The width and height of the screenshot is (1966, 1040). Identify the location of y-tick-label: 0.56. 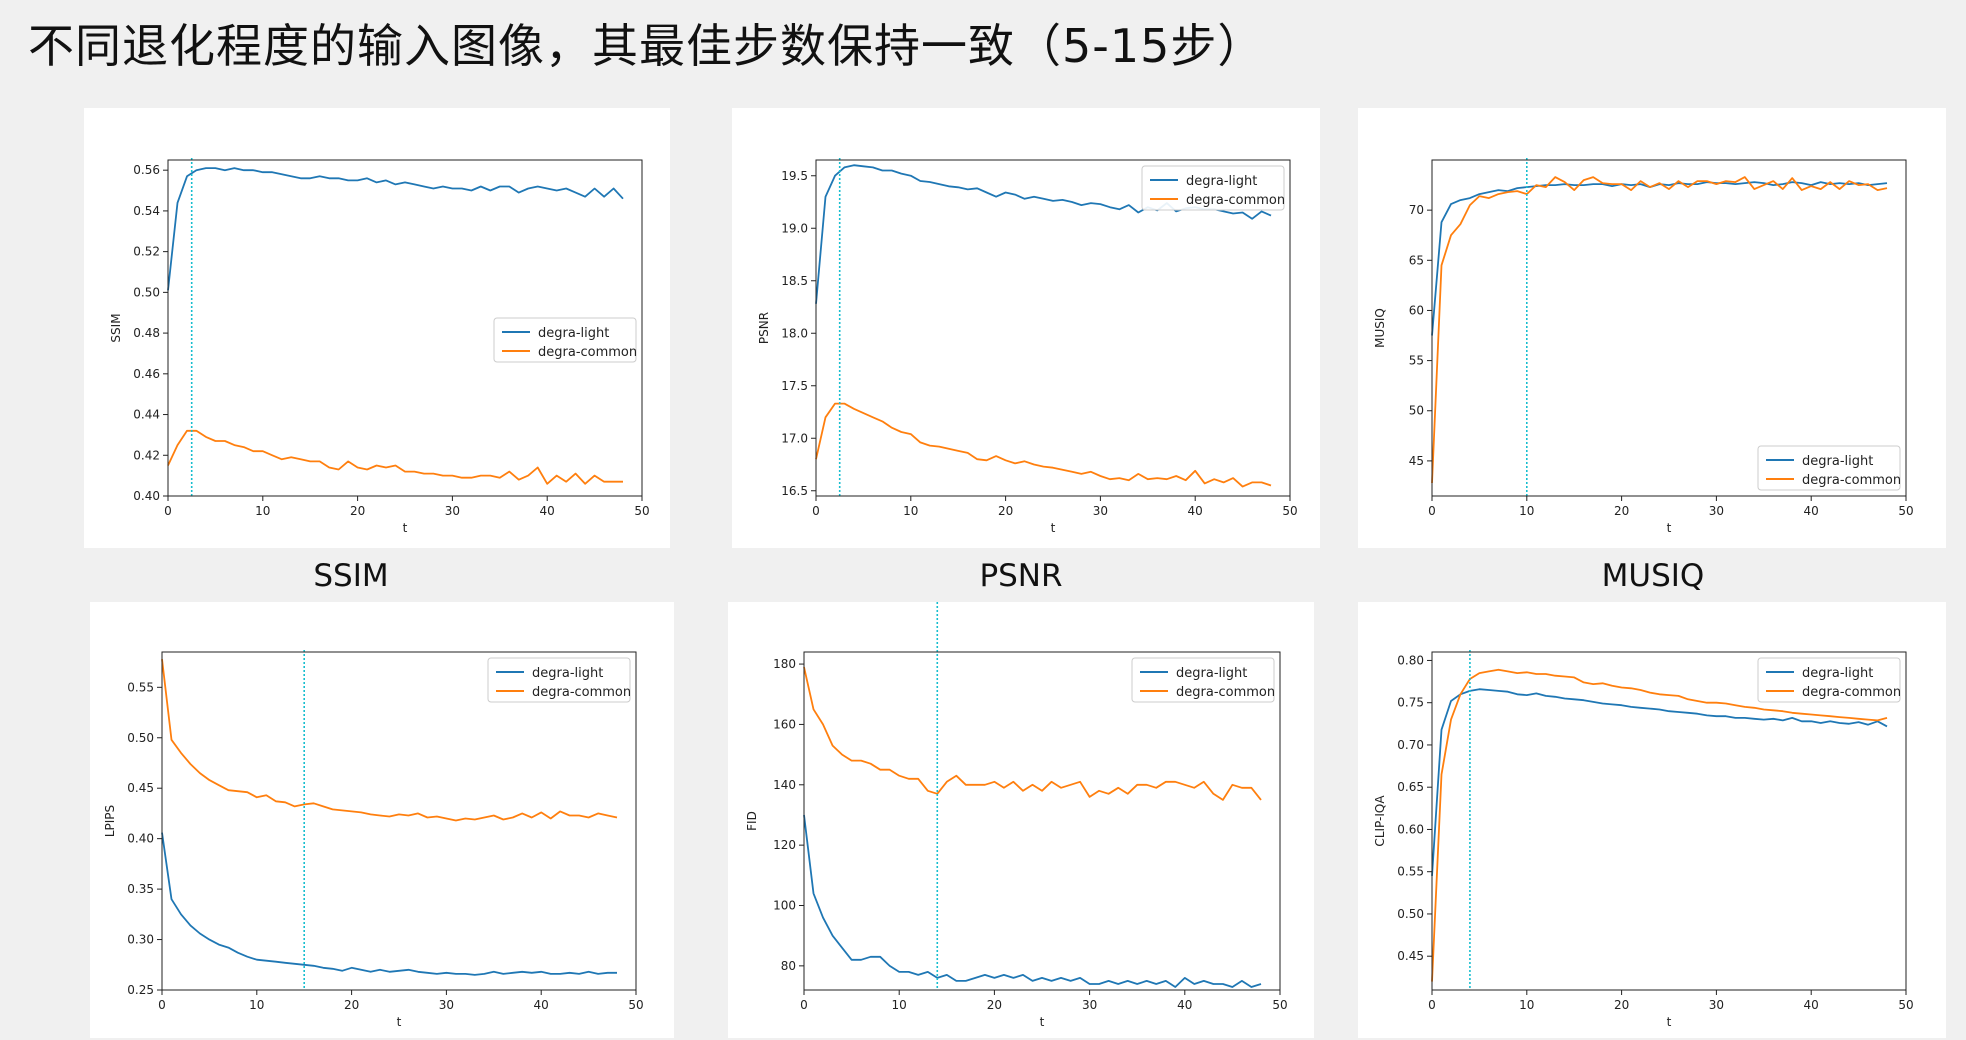
(146, 170).